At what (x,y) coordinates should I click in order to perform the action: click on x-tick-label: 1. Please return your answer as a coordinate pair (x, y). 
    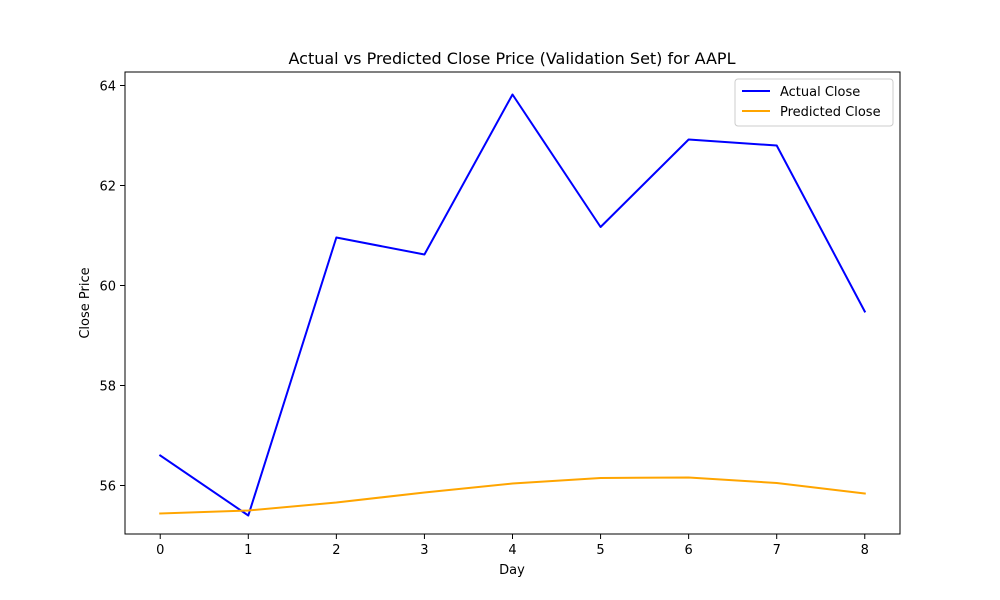
    Looking at the image, I should click on (248, 550).